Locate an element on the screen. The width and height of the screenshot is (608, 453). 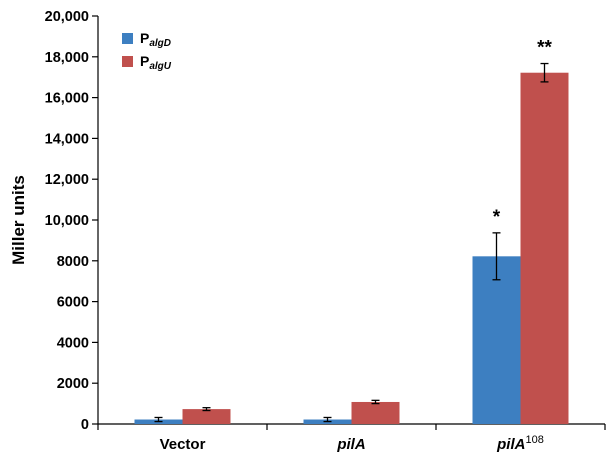
x-tick-label: pilA is located at coordinates (350, 444).